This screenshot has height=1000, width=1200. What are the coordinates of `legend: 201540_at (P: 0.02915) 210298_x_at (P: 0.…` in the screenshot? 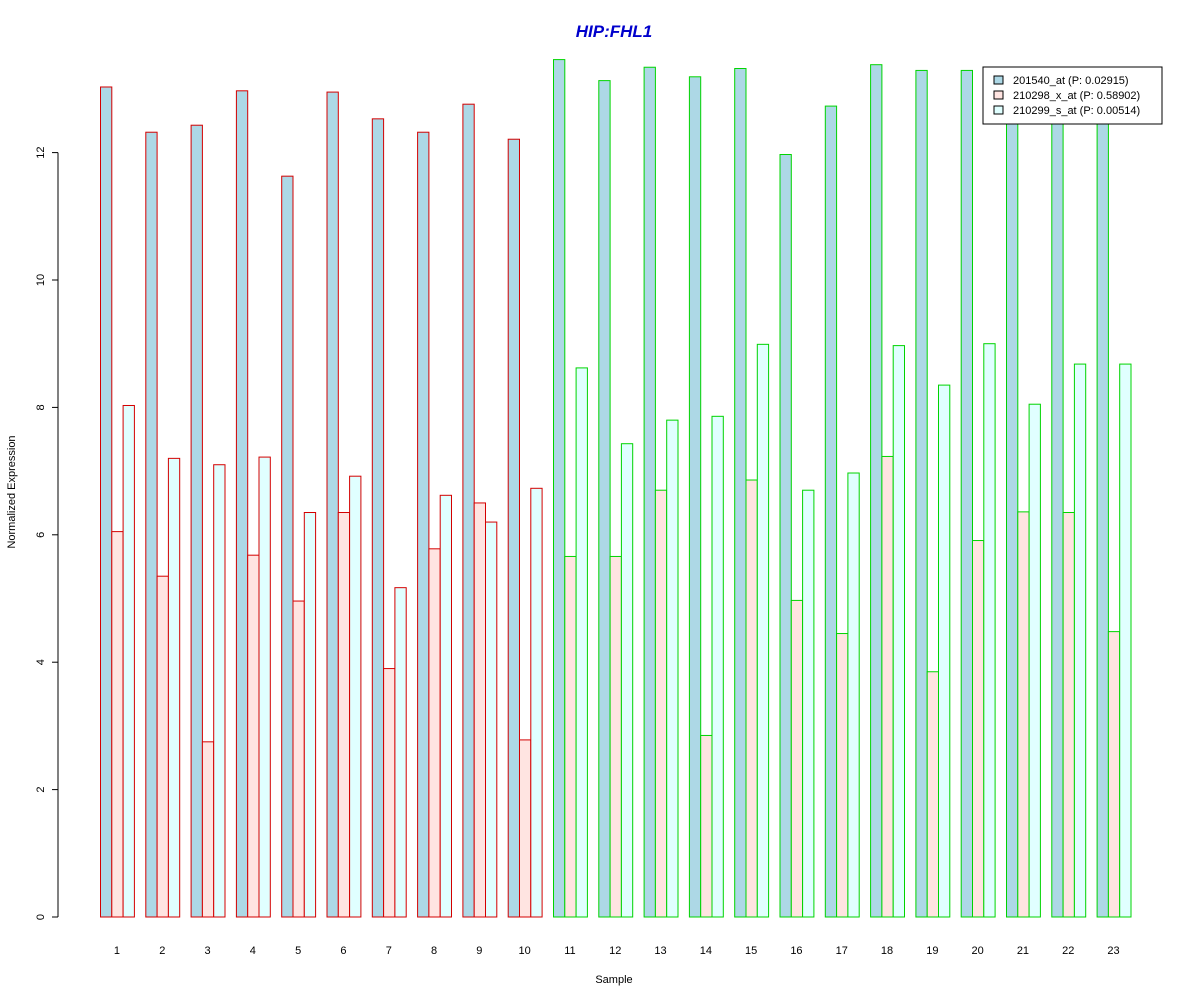 It's located at (1072, 95).